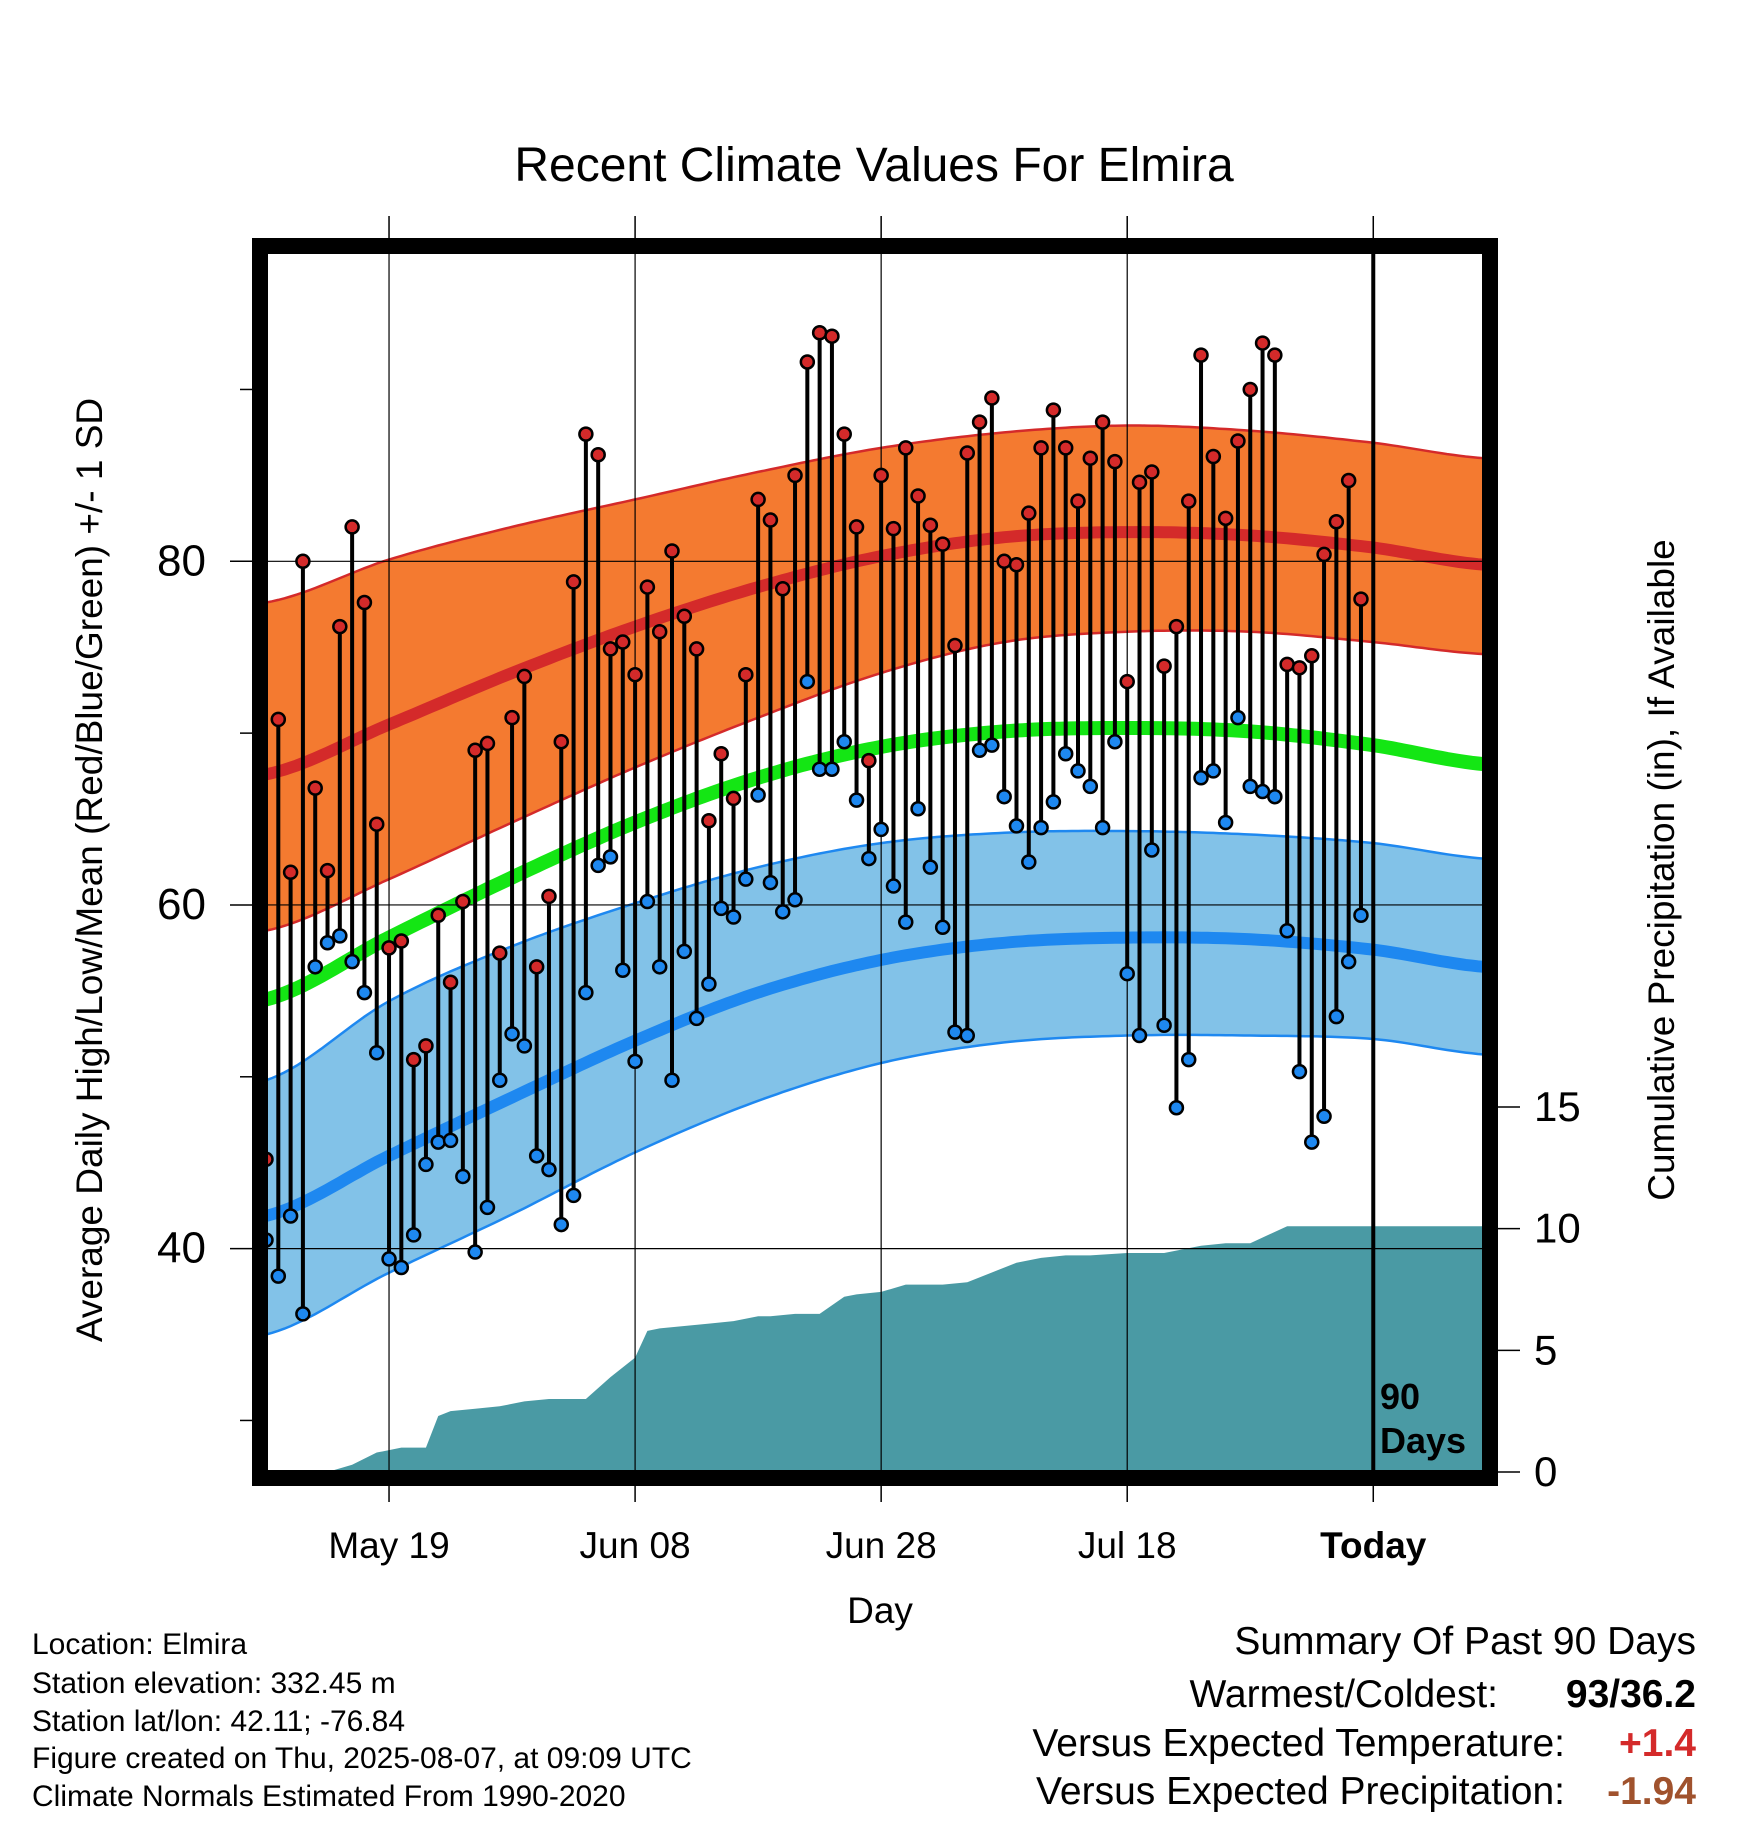  I want to click on y-right-tick-label: 5, so click(1545, 1349).